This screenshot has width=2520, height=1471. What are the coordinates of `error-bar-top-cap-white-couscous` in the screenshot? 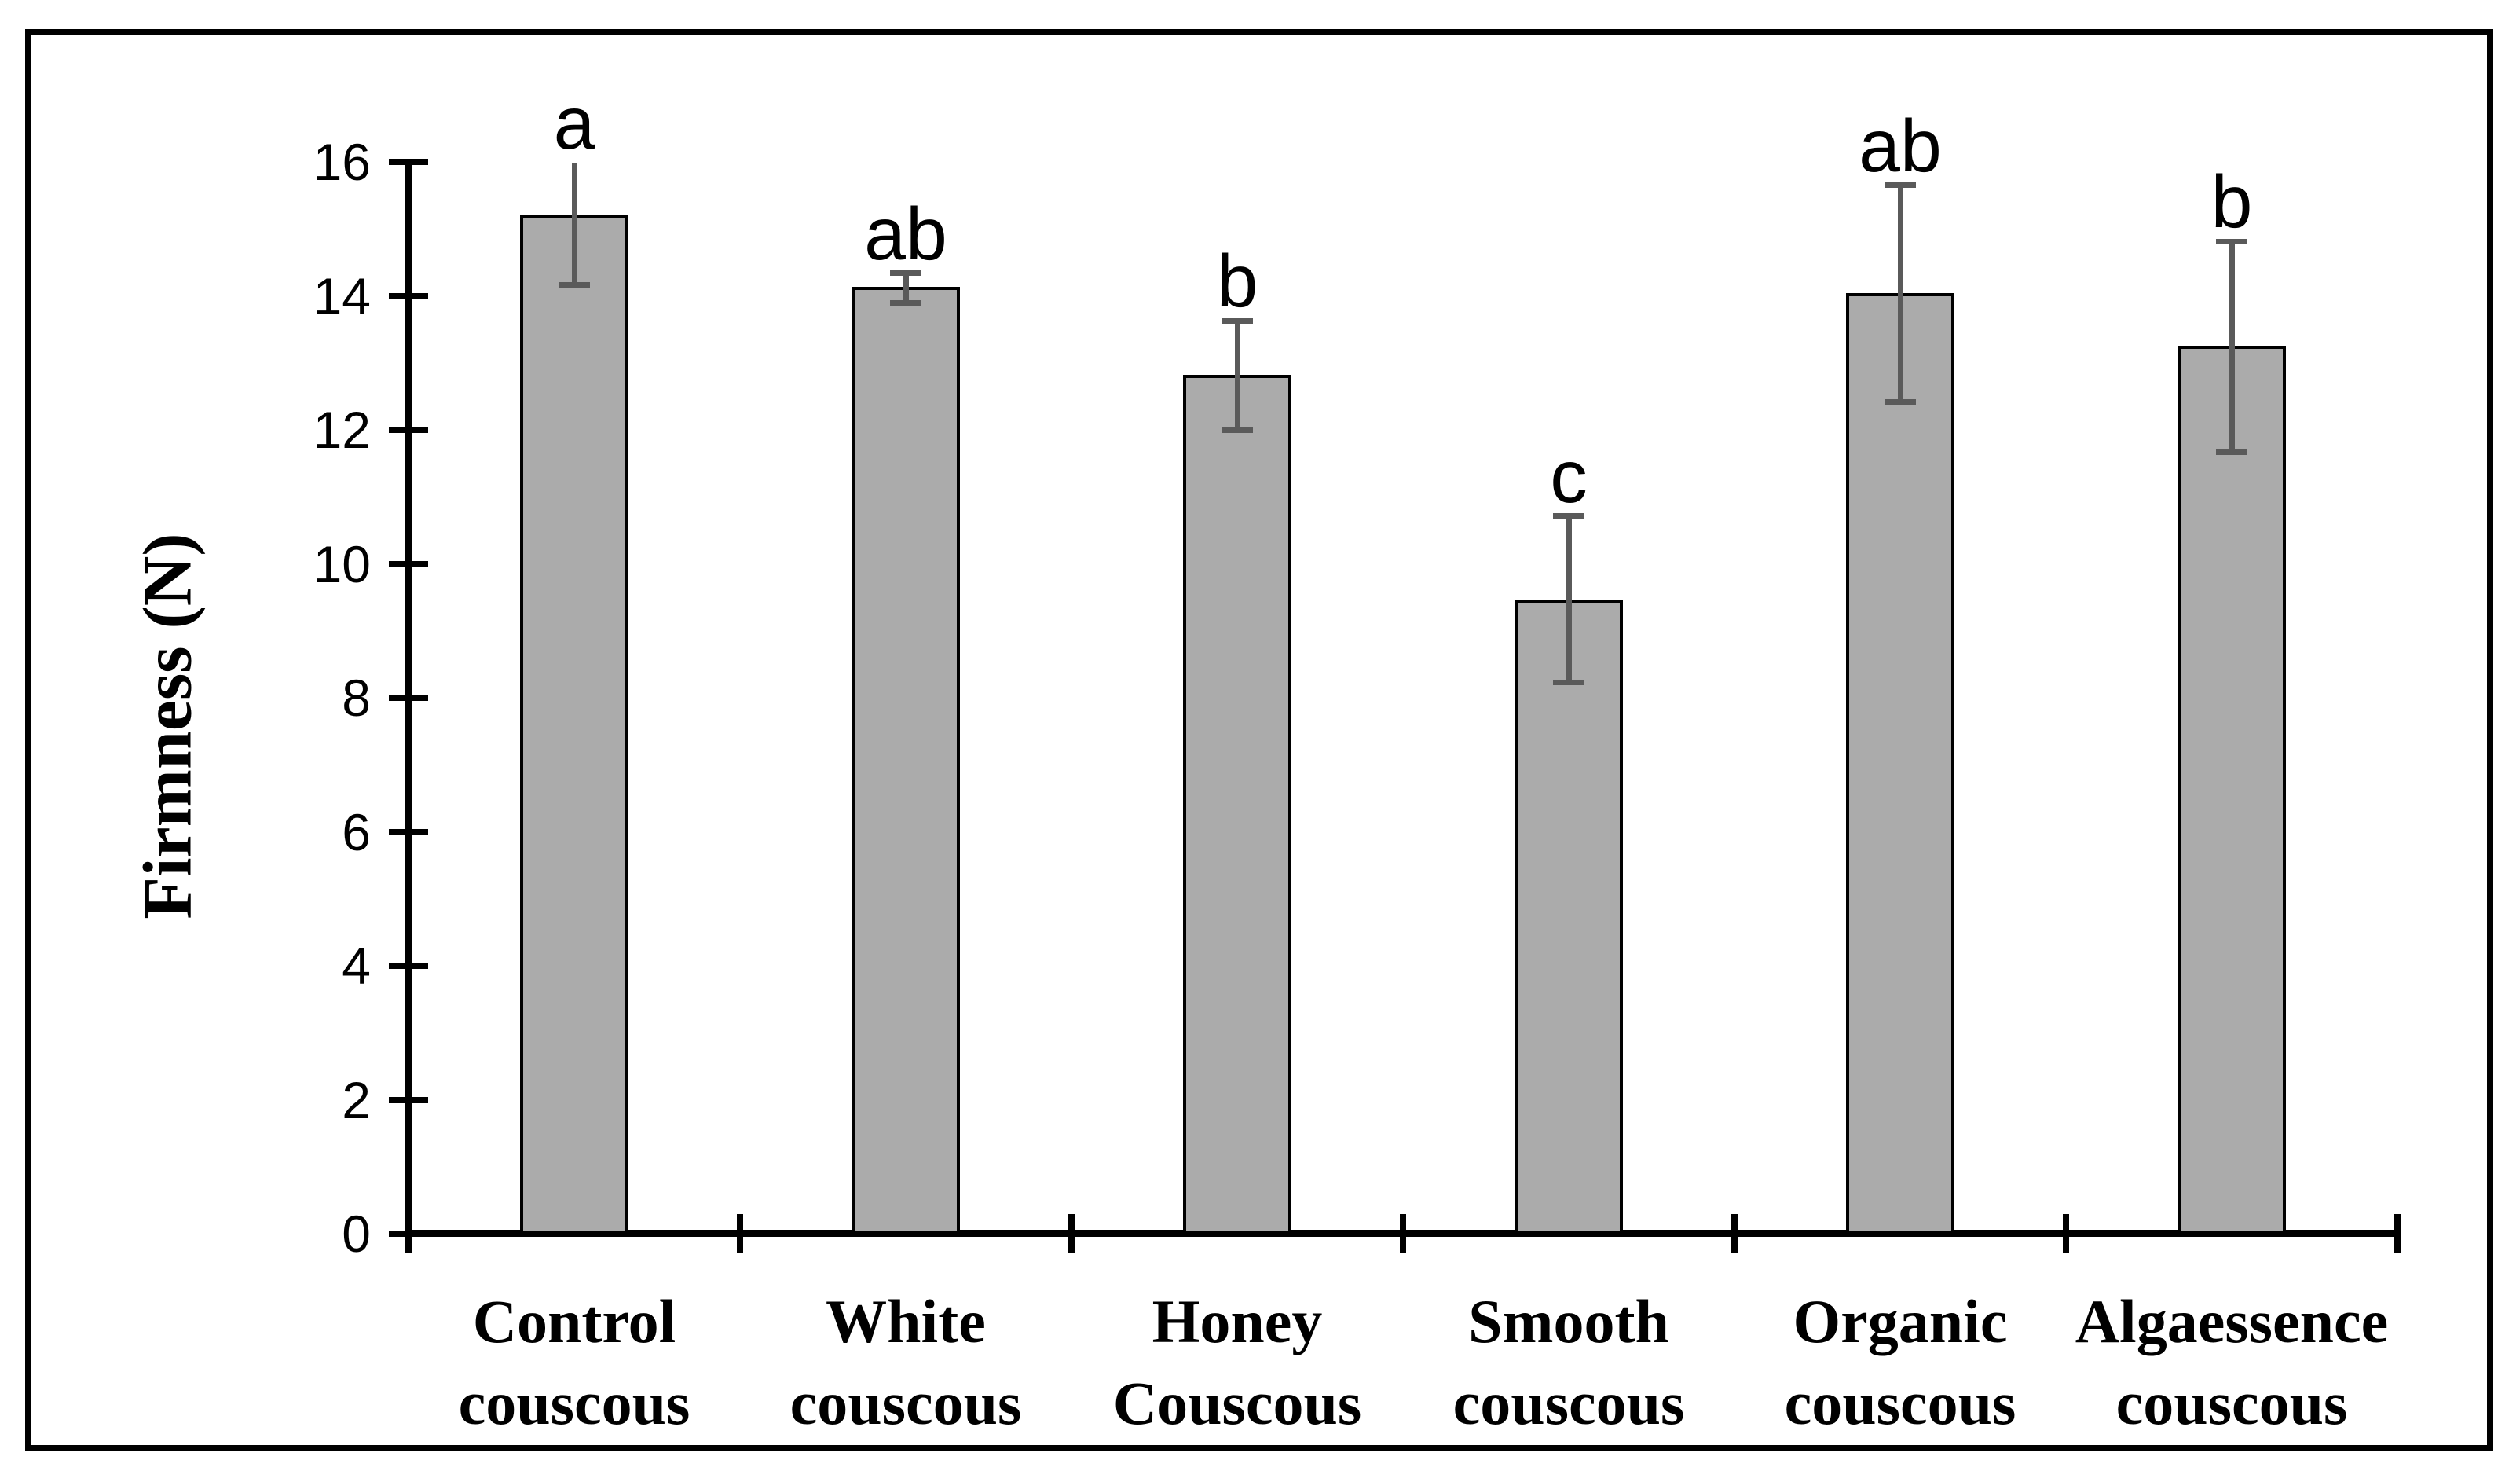 It's located at (905, 273).